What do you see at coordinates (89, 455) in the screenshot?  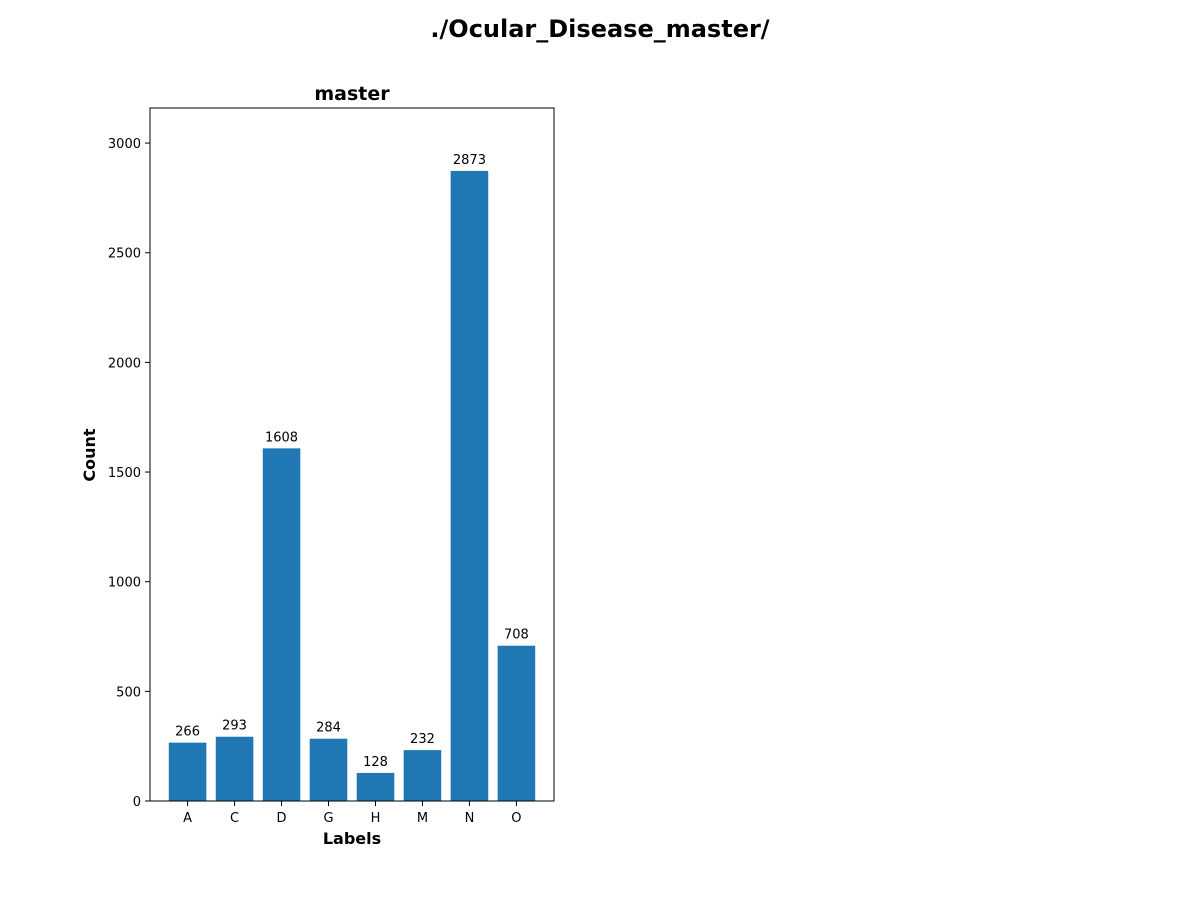 I see `y-axis-label: Count` at bounding box center [89, 455].